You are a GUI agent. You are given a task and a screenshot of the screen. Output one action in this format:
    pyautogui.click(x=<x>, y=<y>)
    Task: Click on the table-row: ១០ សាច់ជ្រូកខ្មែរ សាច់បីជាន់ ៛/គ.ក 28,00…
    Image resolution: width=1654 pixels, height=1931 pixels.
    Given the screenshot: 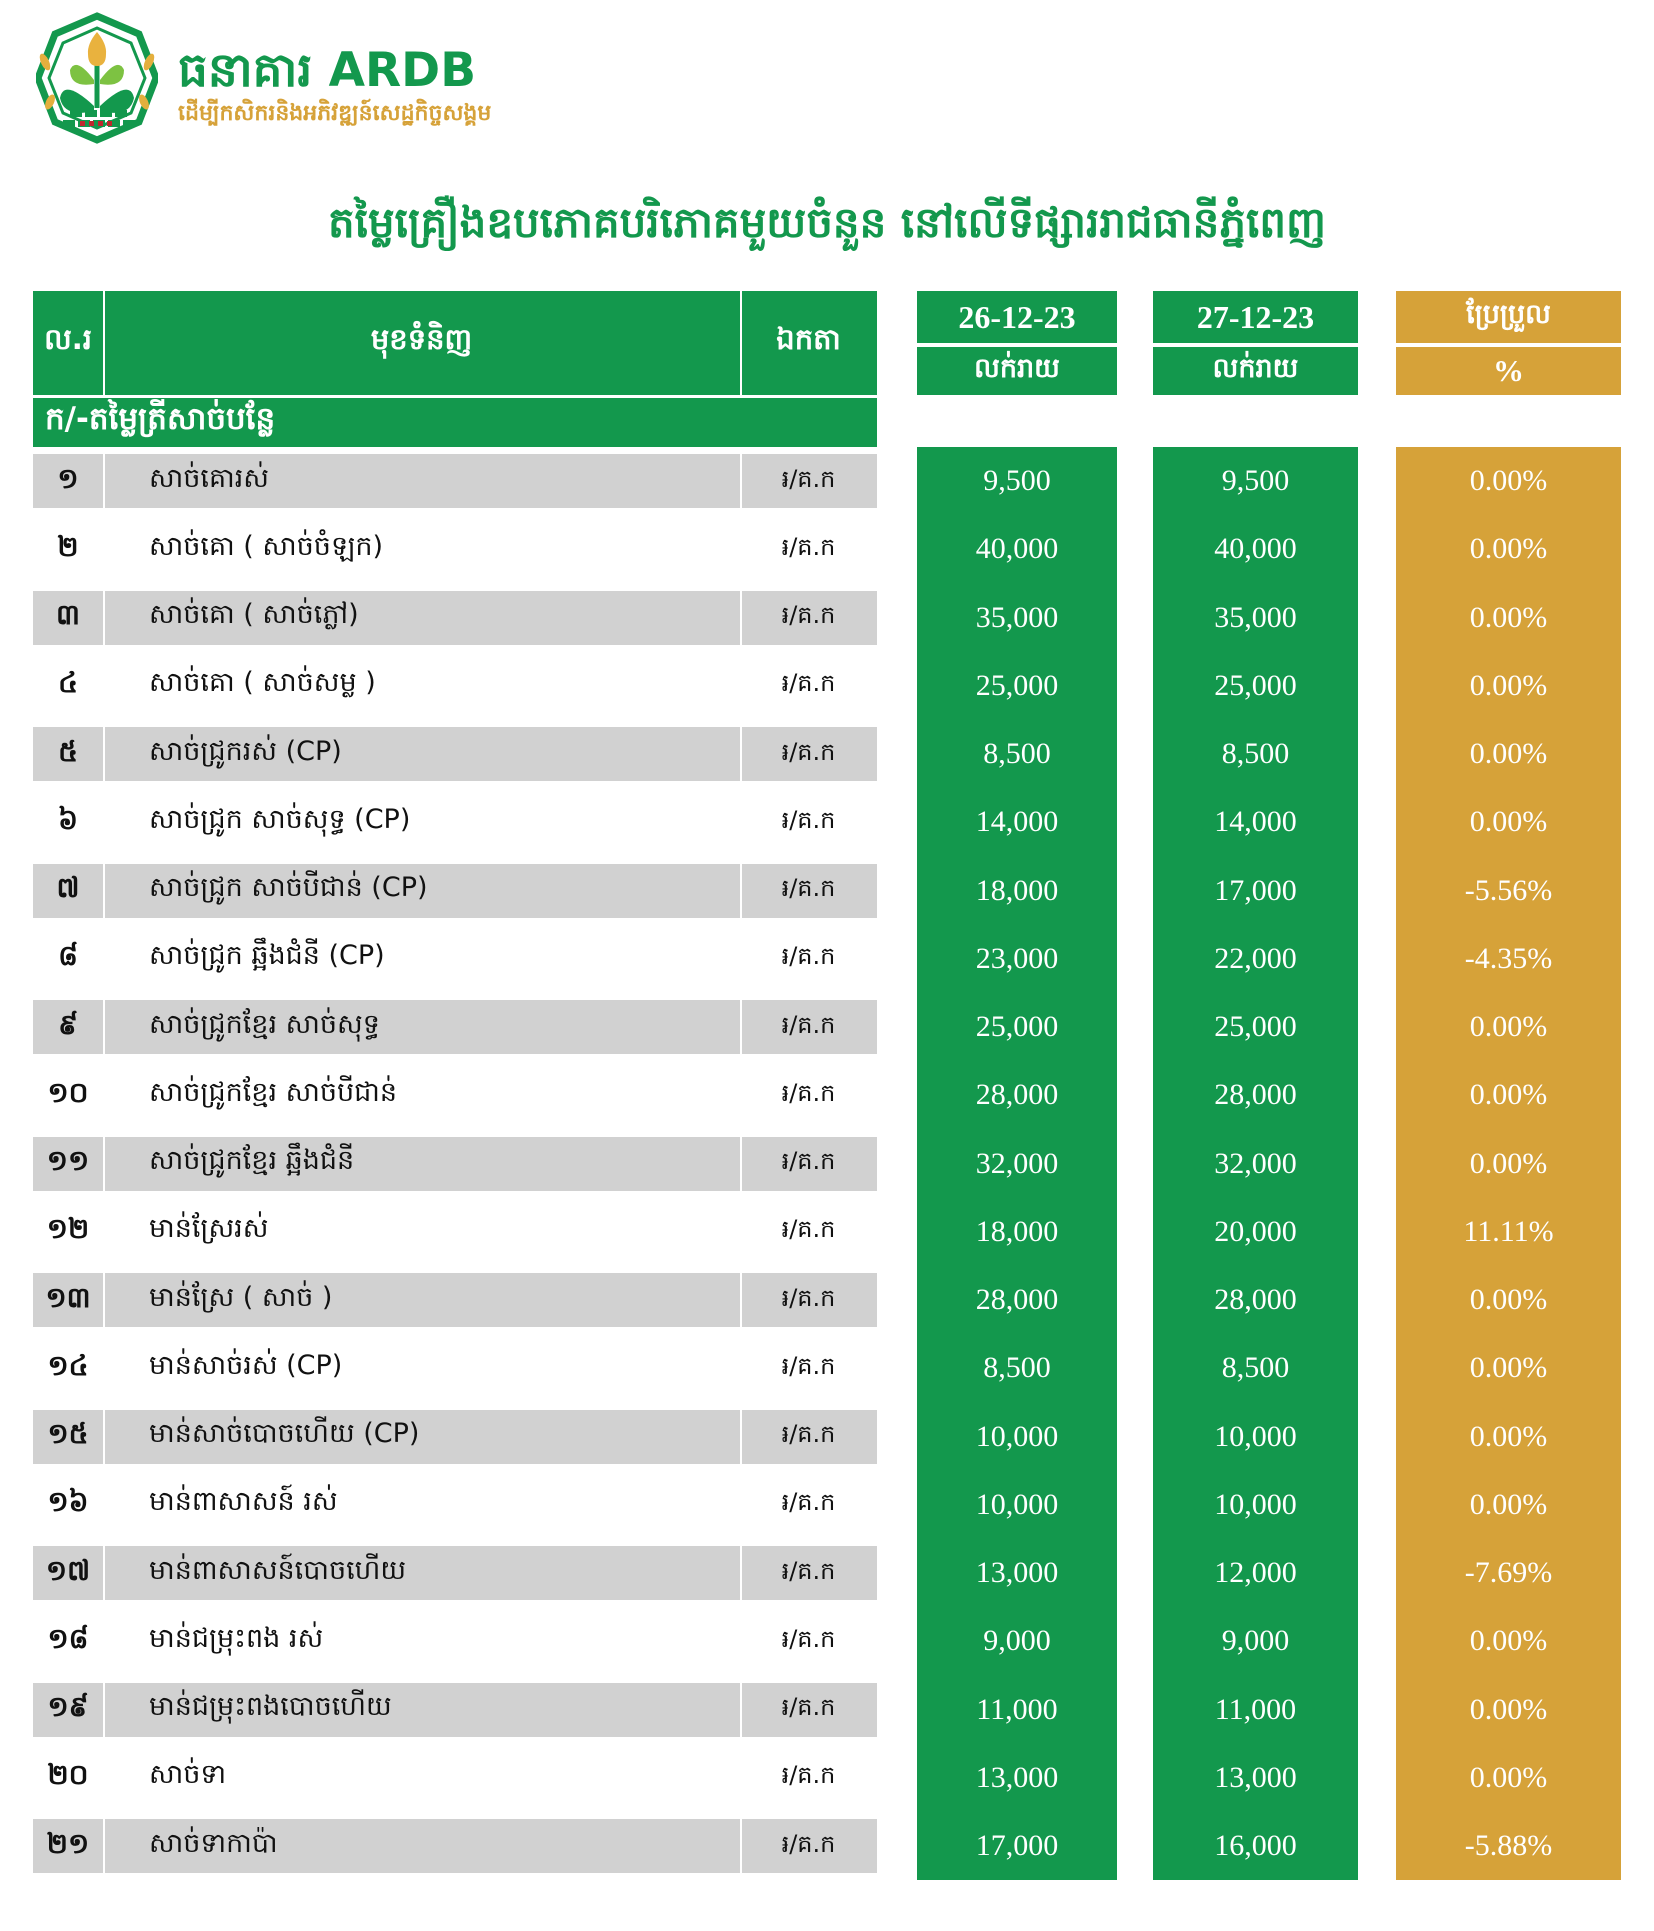 What is the action you would take?
    pyautogui.click(x=827, y=1095)
    